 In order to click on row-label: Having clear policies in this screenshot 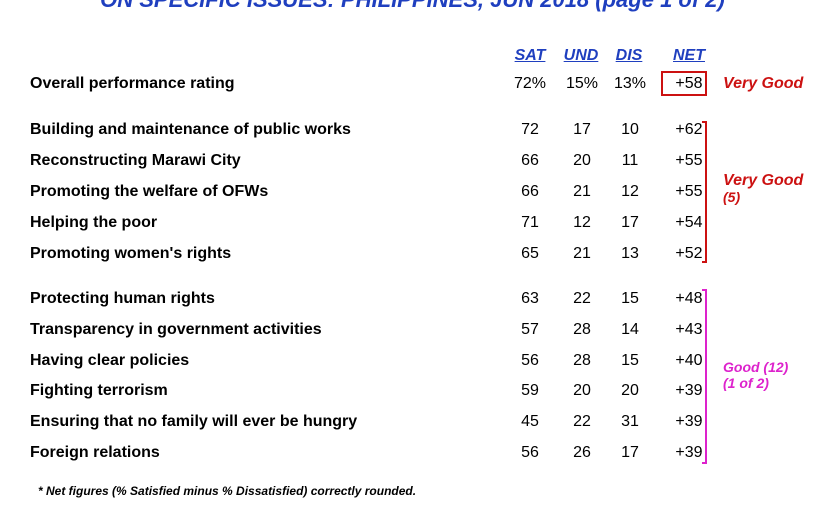, I will do `click(110, 360)`.